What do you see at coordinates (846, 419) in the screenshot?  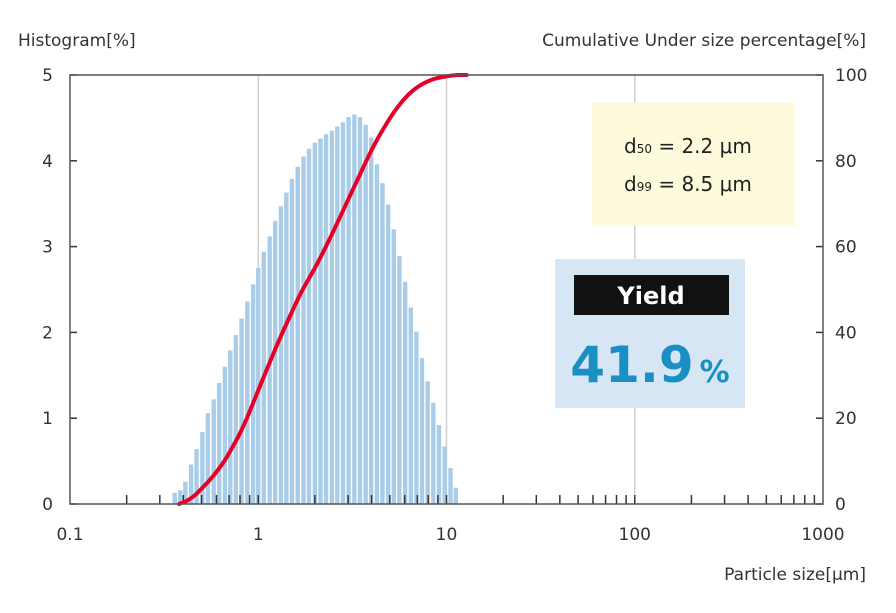 I see `y-right-tick-label: 20` at bounding box center [846, 419].